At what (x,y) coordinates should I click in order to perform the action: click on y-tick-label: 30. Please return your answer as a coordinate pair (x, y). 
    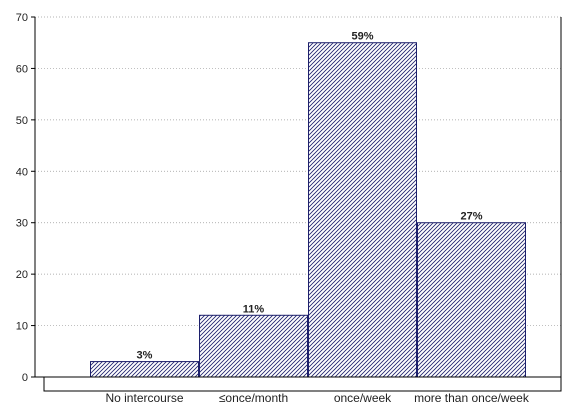
    Looking at the image, I should click on (22, 224).